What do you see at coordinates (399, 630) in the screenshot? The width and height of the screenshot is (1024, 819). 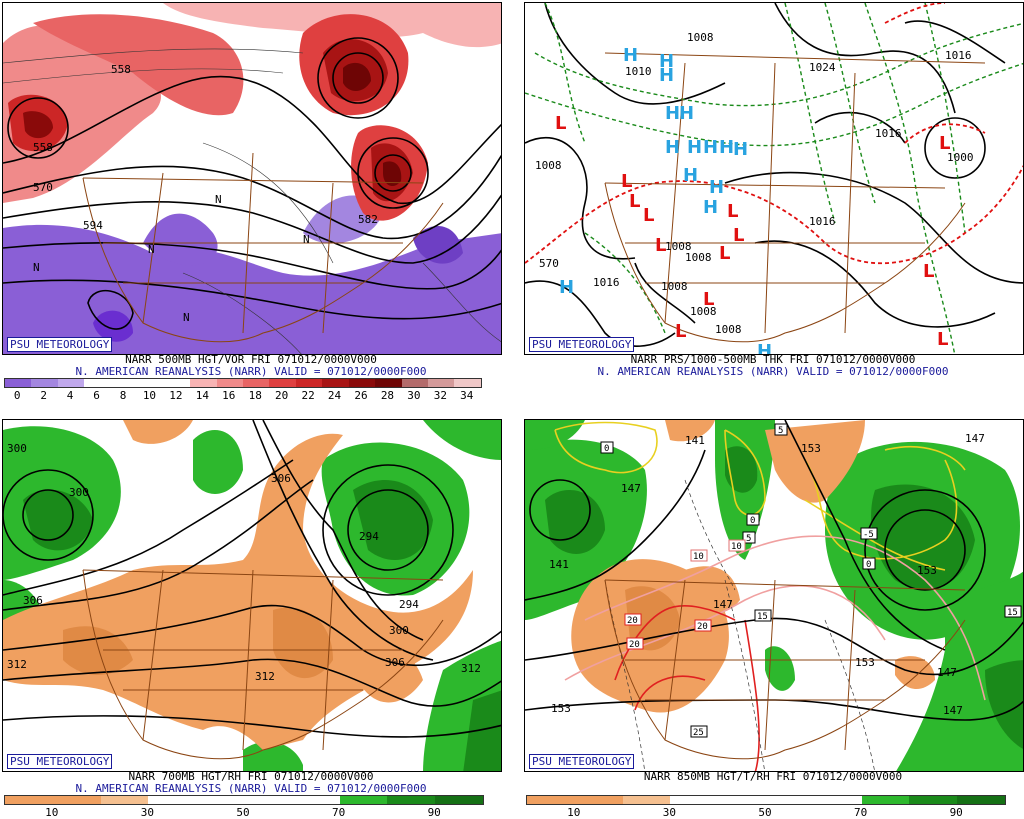 I see `map3-label-300c: 300` at bounding box center [399, 630].